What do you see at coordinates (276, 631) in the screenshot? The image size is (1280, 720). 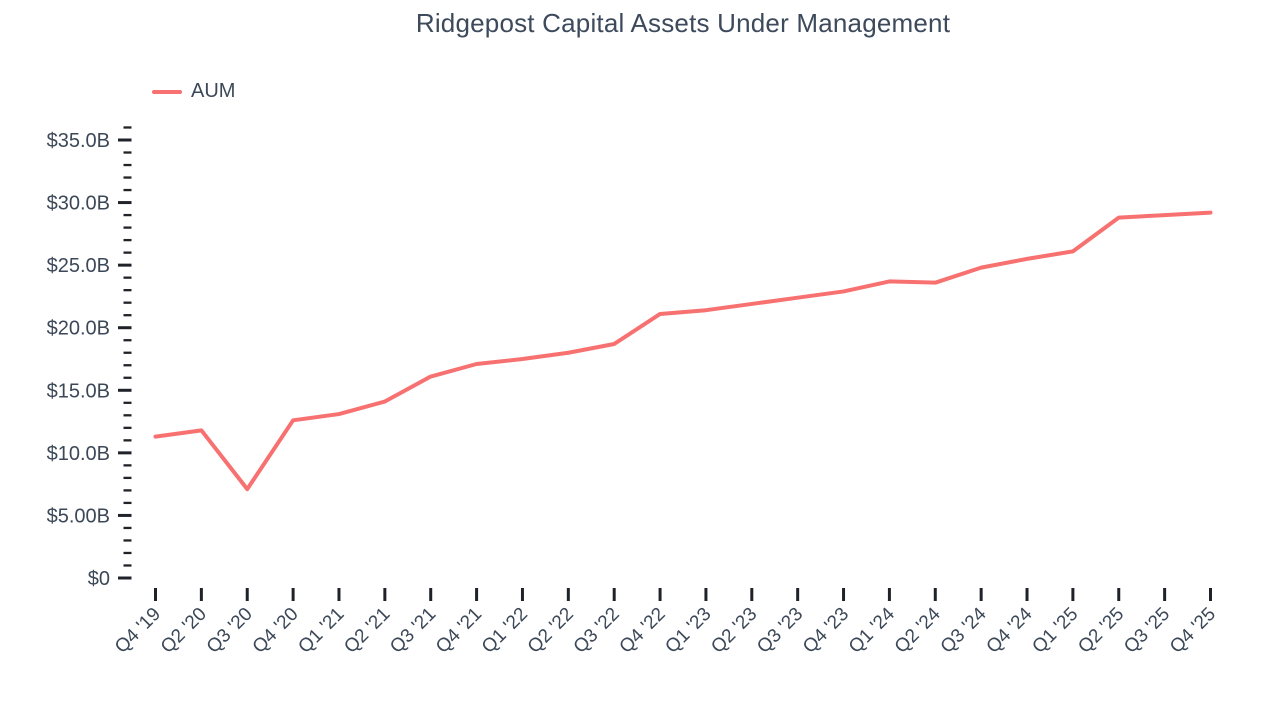 I see `x-tick-label: Q4 '20` at bounding box center [276, 631].